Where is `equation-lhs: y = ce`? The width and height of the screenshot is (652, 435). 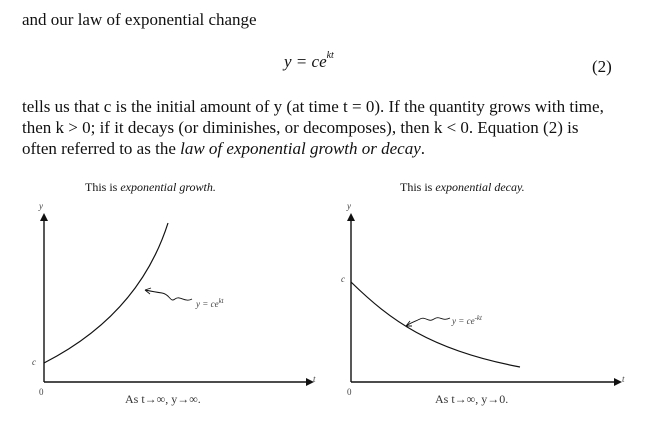 equation-lhs: y = ce is located at coordinates (305, 61).